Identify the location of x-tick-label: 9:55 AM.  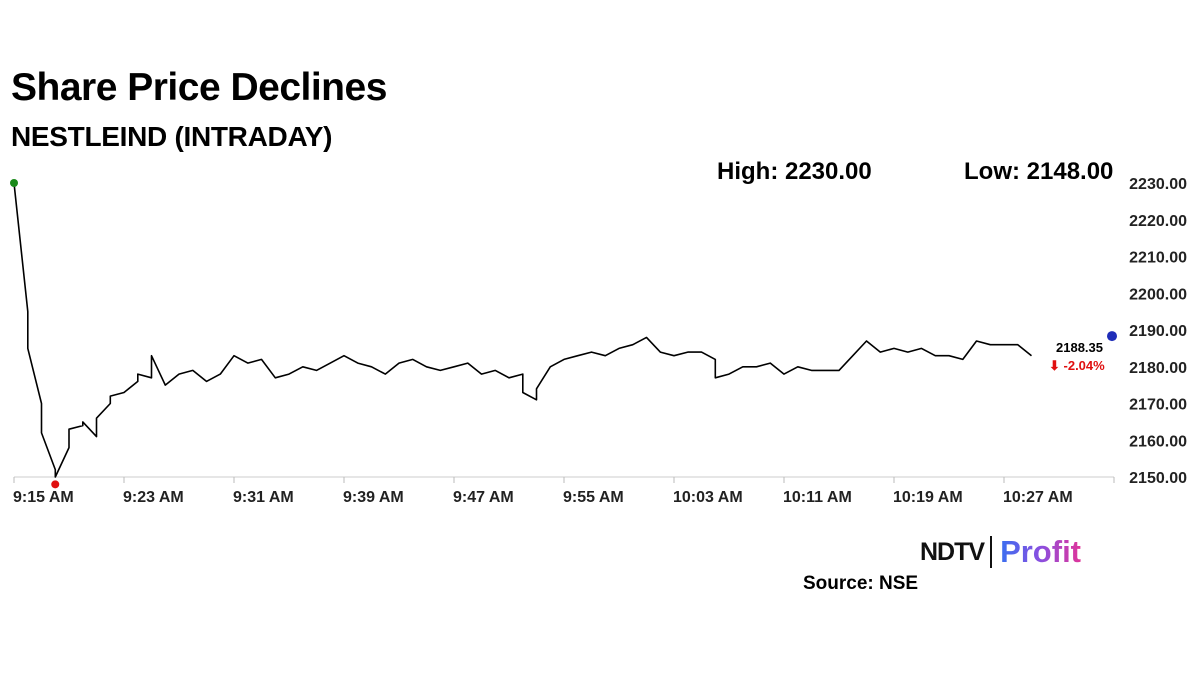
(593, 497).